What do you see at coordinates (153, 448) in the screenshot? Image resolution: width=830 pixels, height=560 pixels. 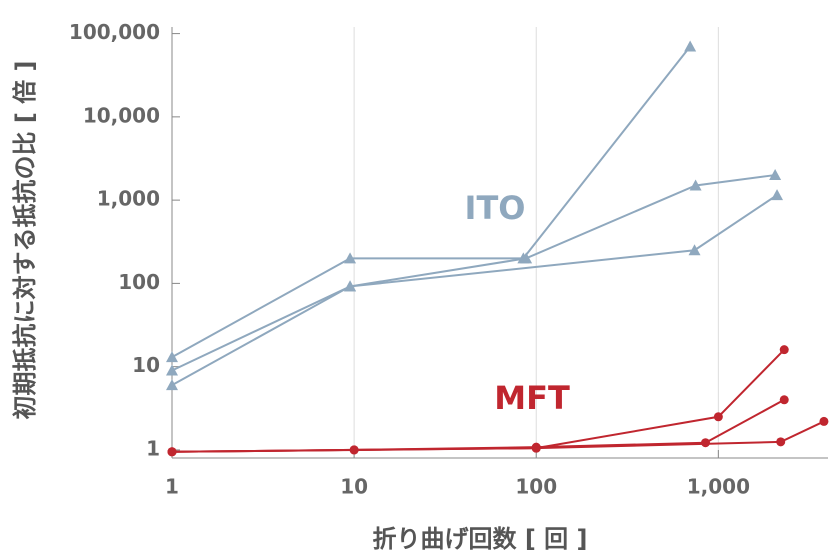 I see `y-tick-label: 1` at bounding box center [153, 448].